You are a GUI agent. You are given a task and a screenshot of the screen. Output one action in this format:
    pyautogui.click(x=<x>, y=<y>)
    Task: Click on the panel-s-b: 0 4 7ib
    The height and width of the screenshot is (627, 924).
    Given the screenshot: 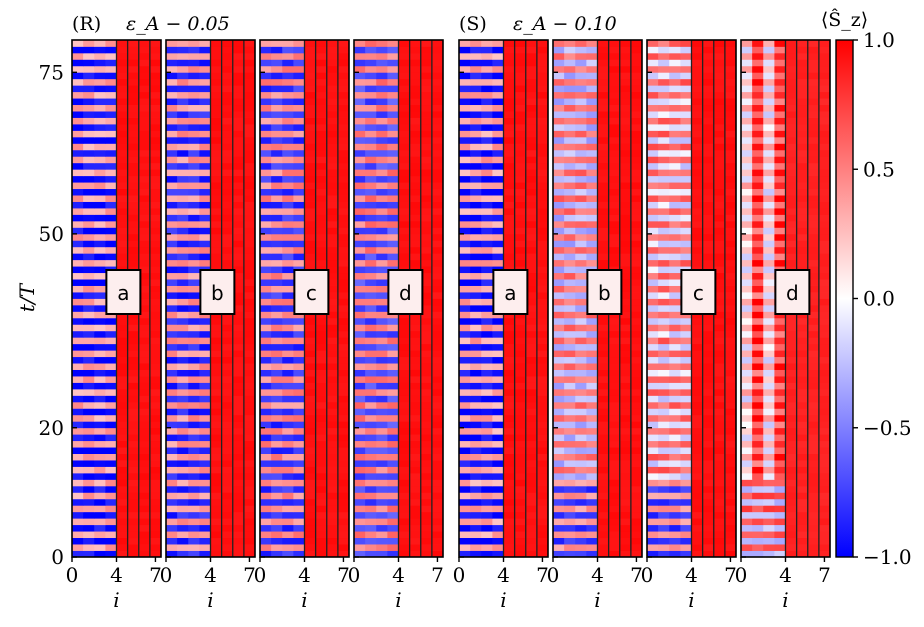 What is the action you would take?
    pyautogui.click(x=595, y=325)
    